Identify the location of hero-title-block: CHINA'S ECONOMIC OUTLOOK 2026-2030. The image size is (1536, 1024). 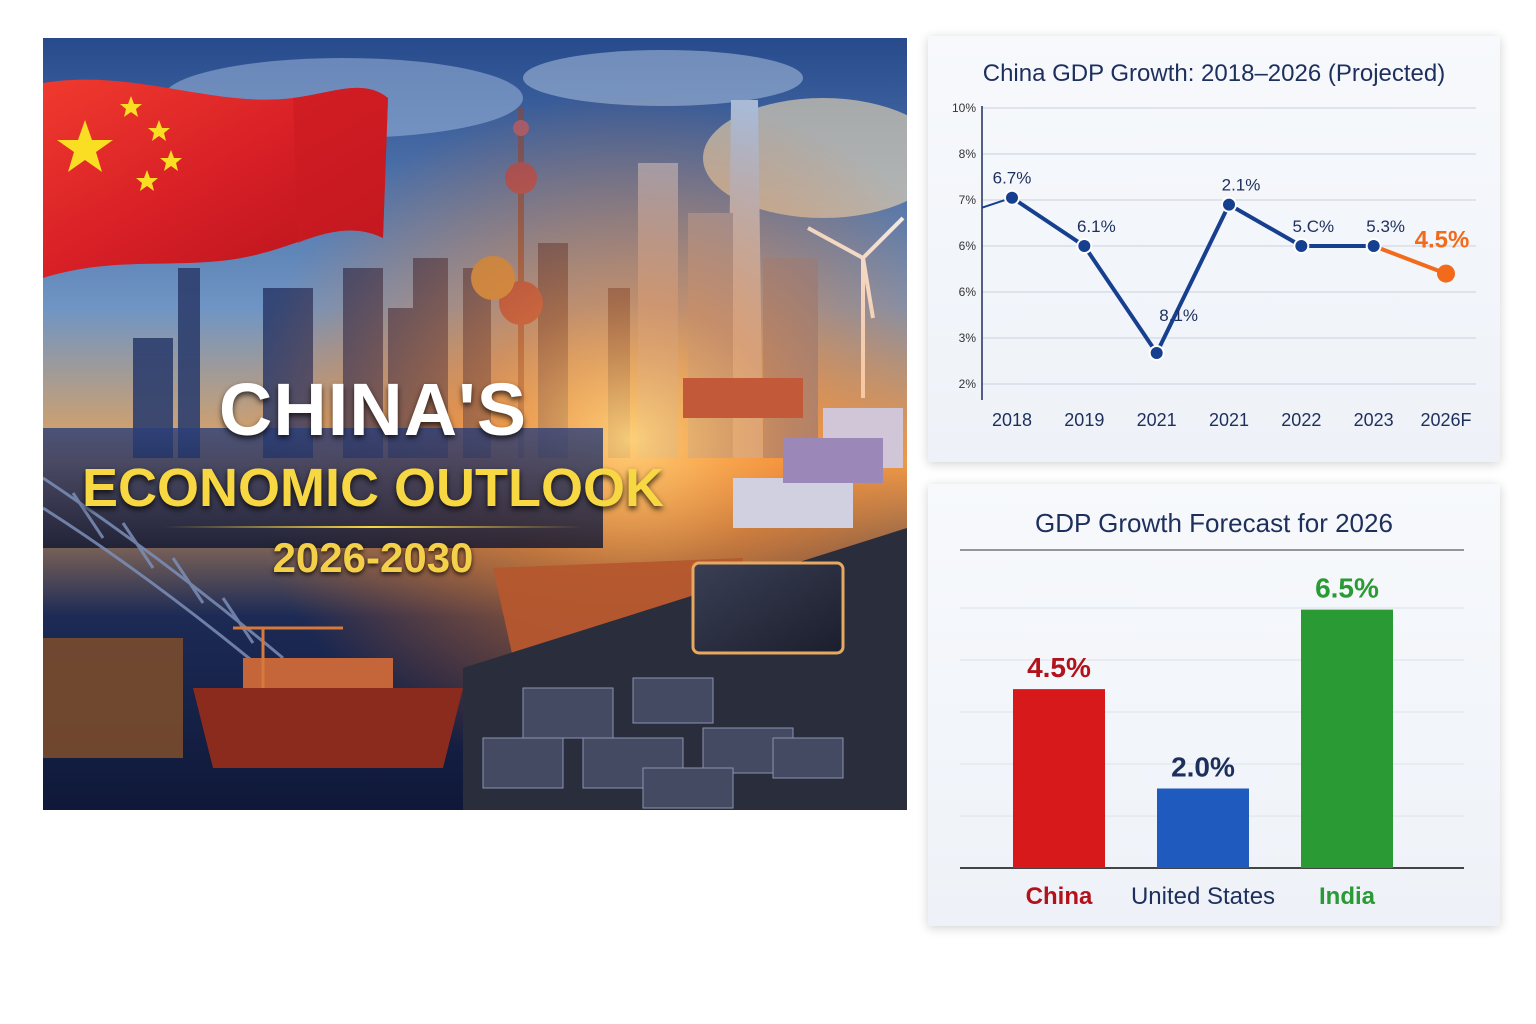
(373, 475).